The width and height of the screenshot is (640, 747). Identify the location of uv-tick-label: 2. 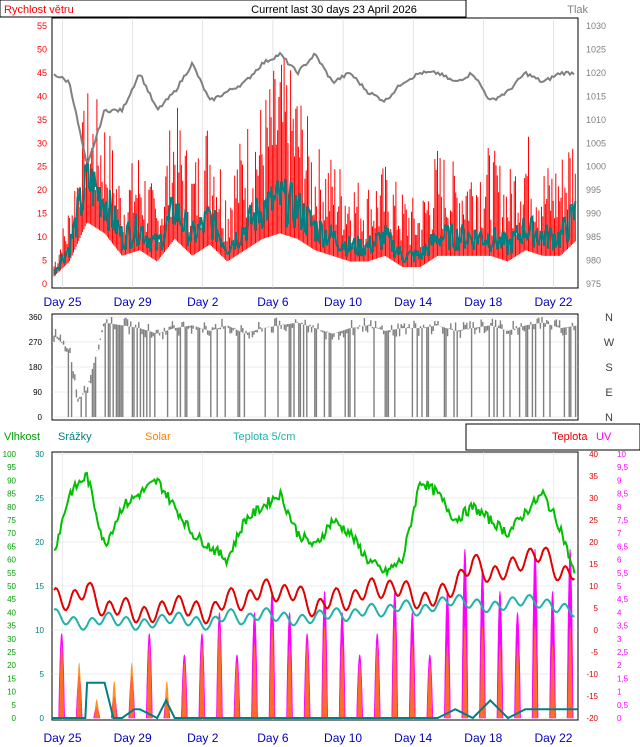
(619, 665).